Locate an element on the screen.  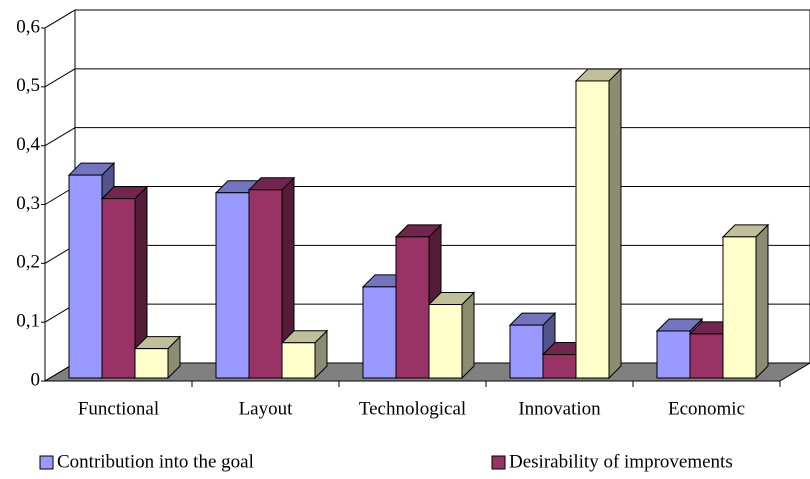
x-tick-label: Innovation is located at coordinates (559, 408).